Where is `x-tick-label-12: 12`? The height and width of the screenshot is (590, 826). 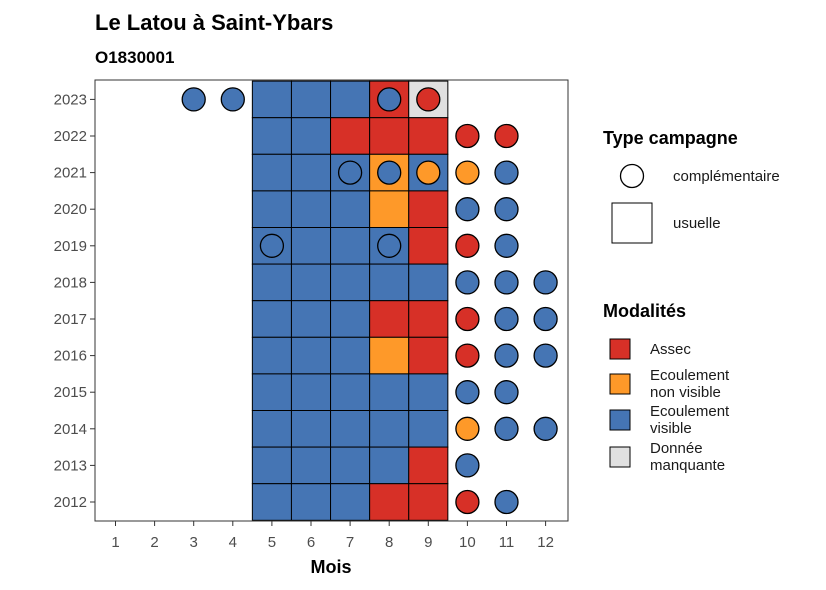 x-tick-label-12: 12 is located at coordinates (545, 542).